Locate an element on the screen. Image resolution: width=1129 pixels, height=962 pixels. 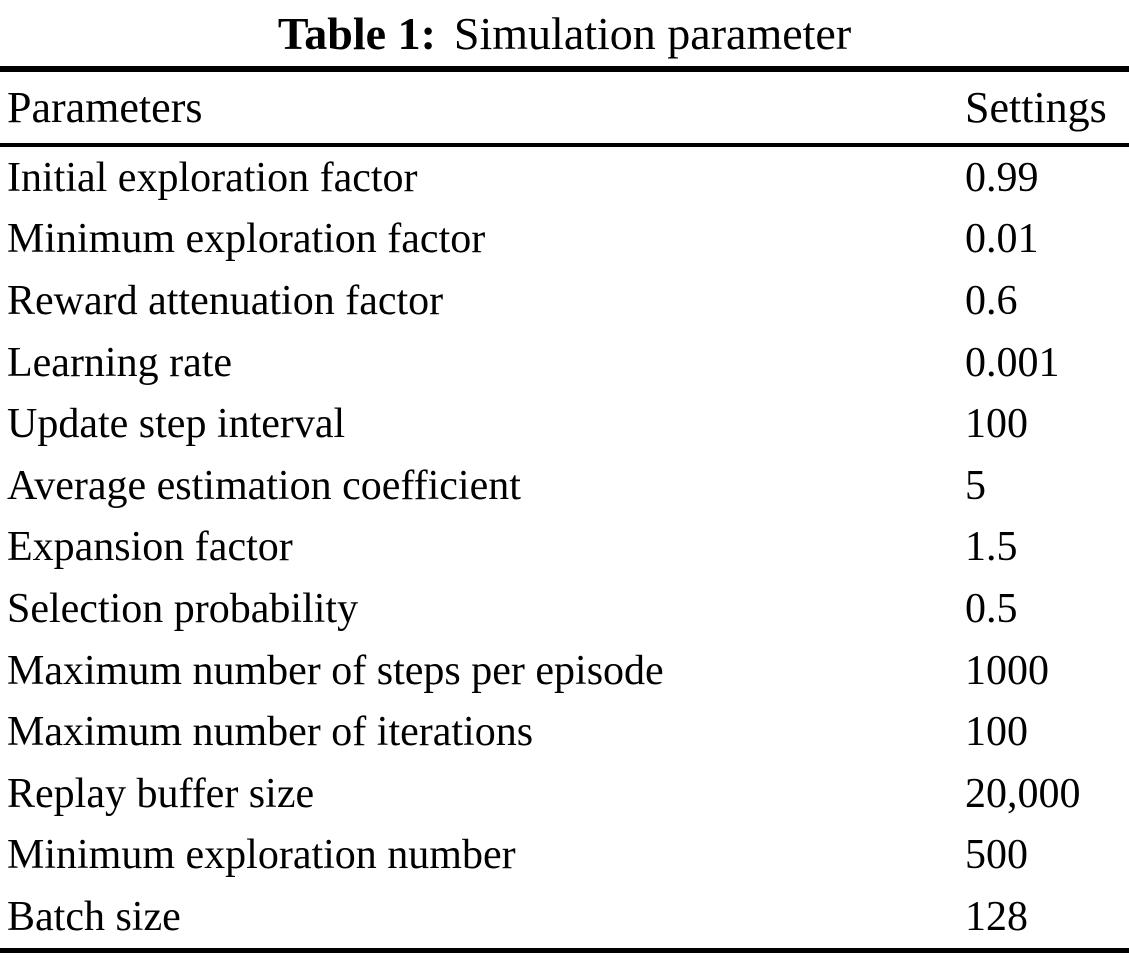
table-top-rule is located at coordinates (564, 69).